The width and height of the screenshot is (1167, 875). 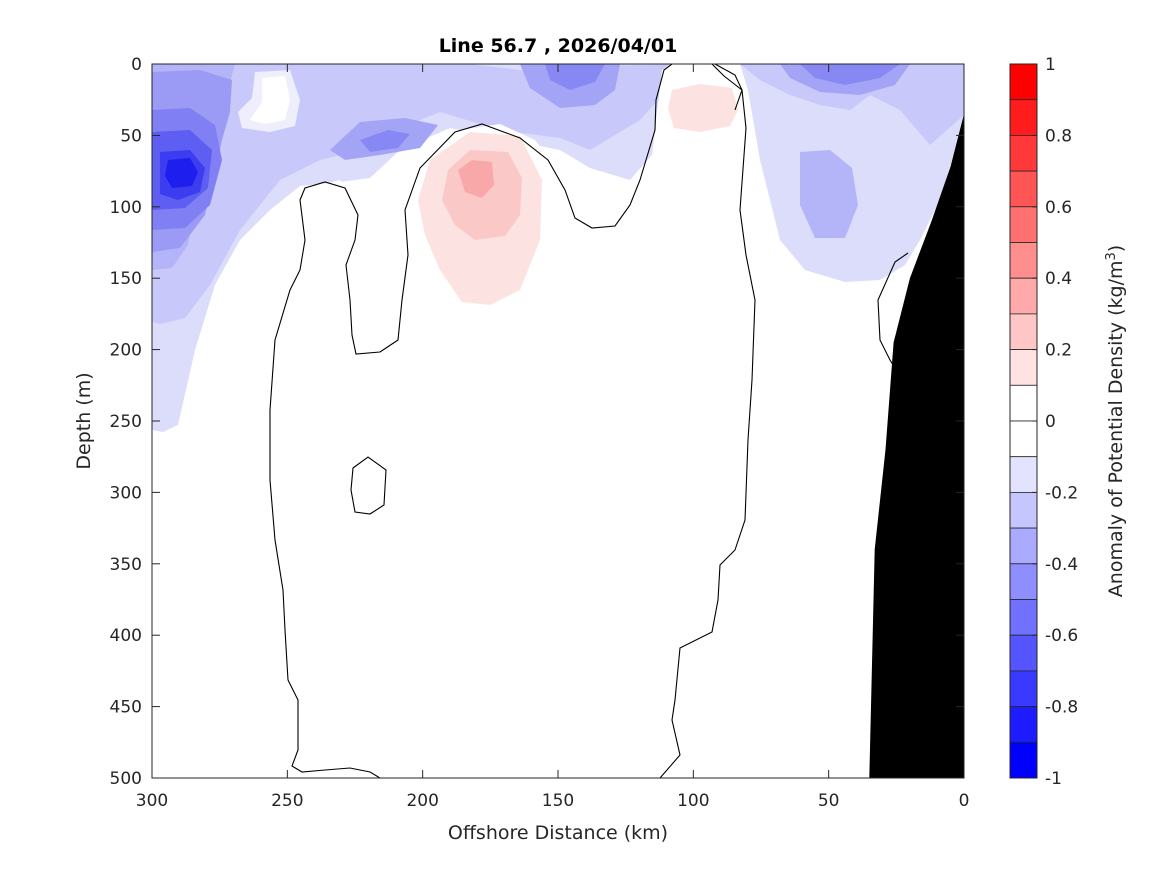 I want to click on y-tick-label: 200, so click(x=126, y=351).